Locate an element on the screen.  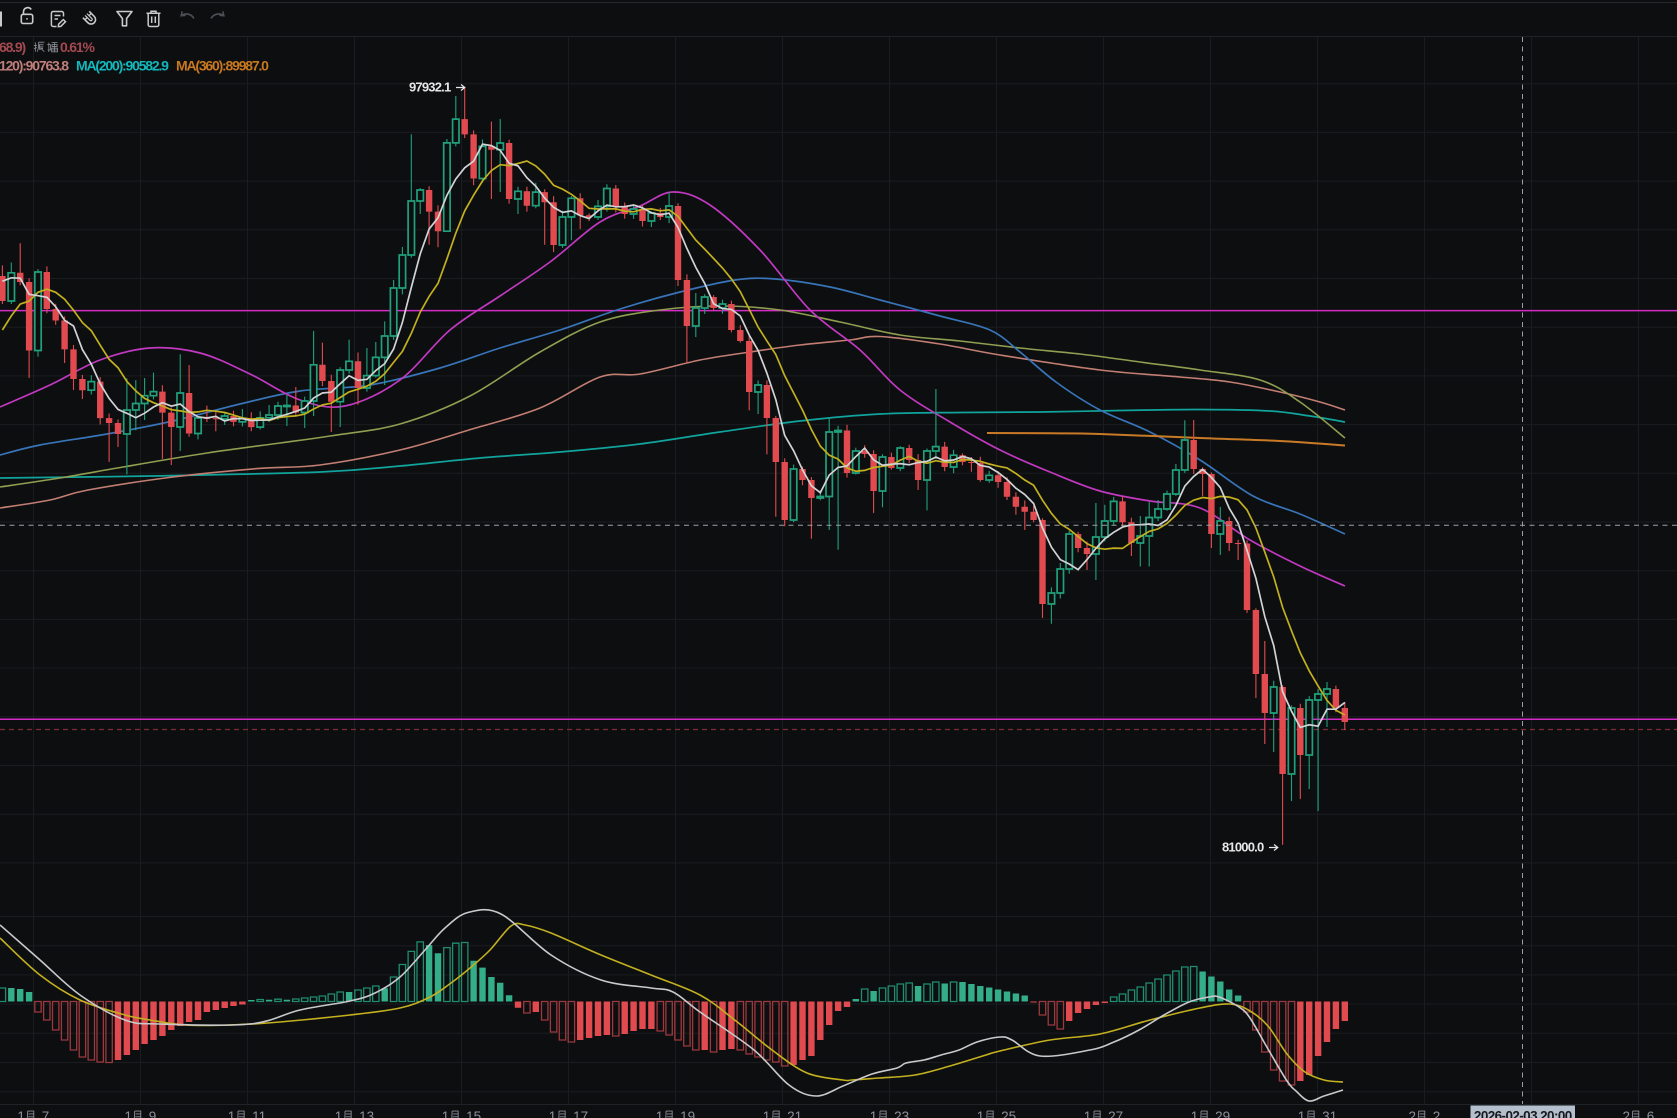
svg-text: 0.61% is located at coordinates (77, 47).